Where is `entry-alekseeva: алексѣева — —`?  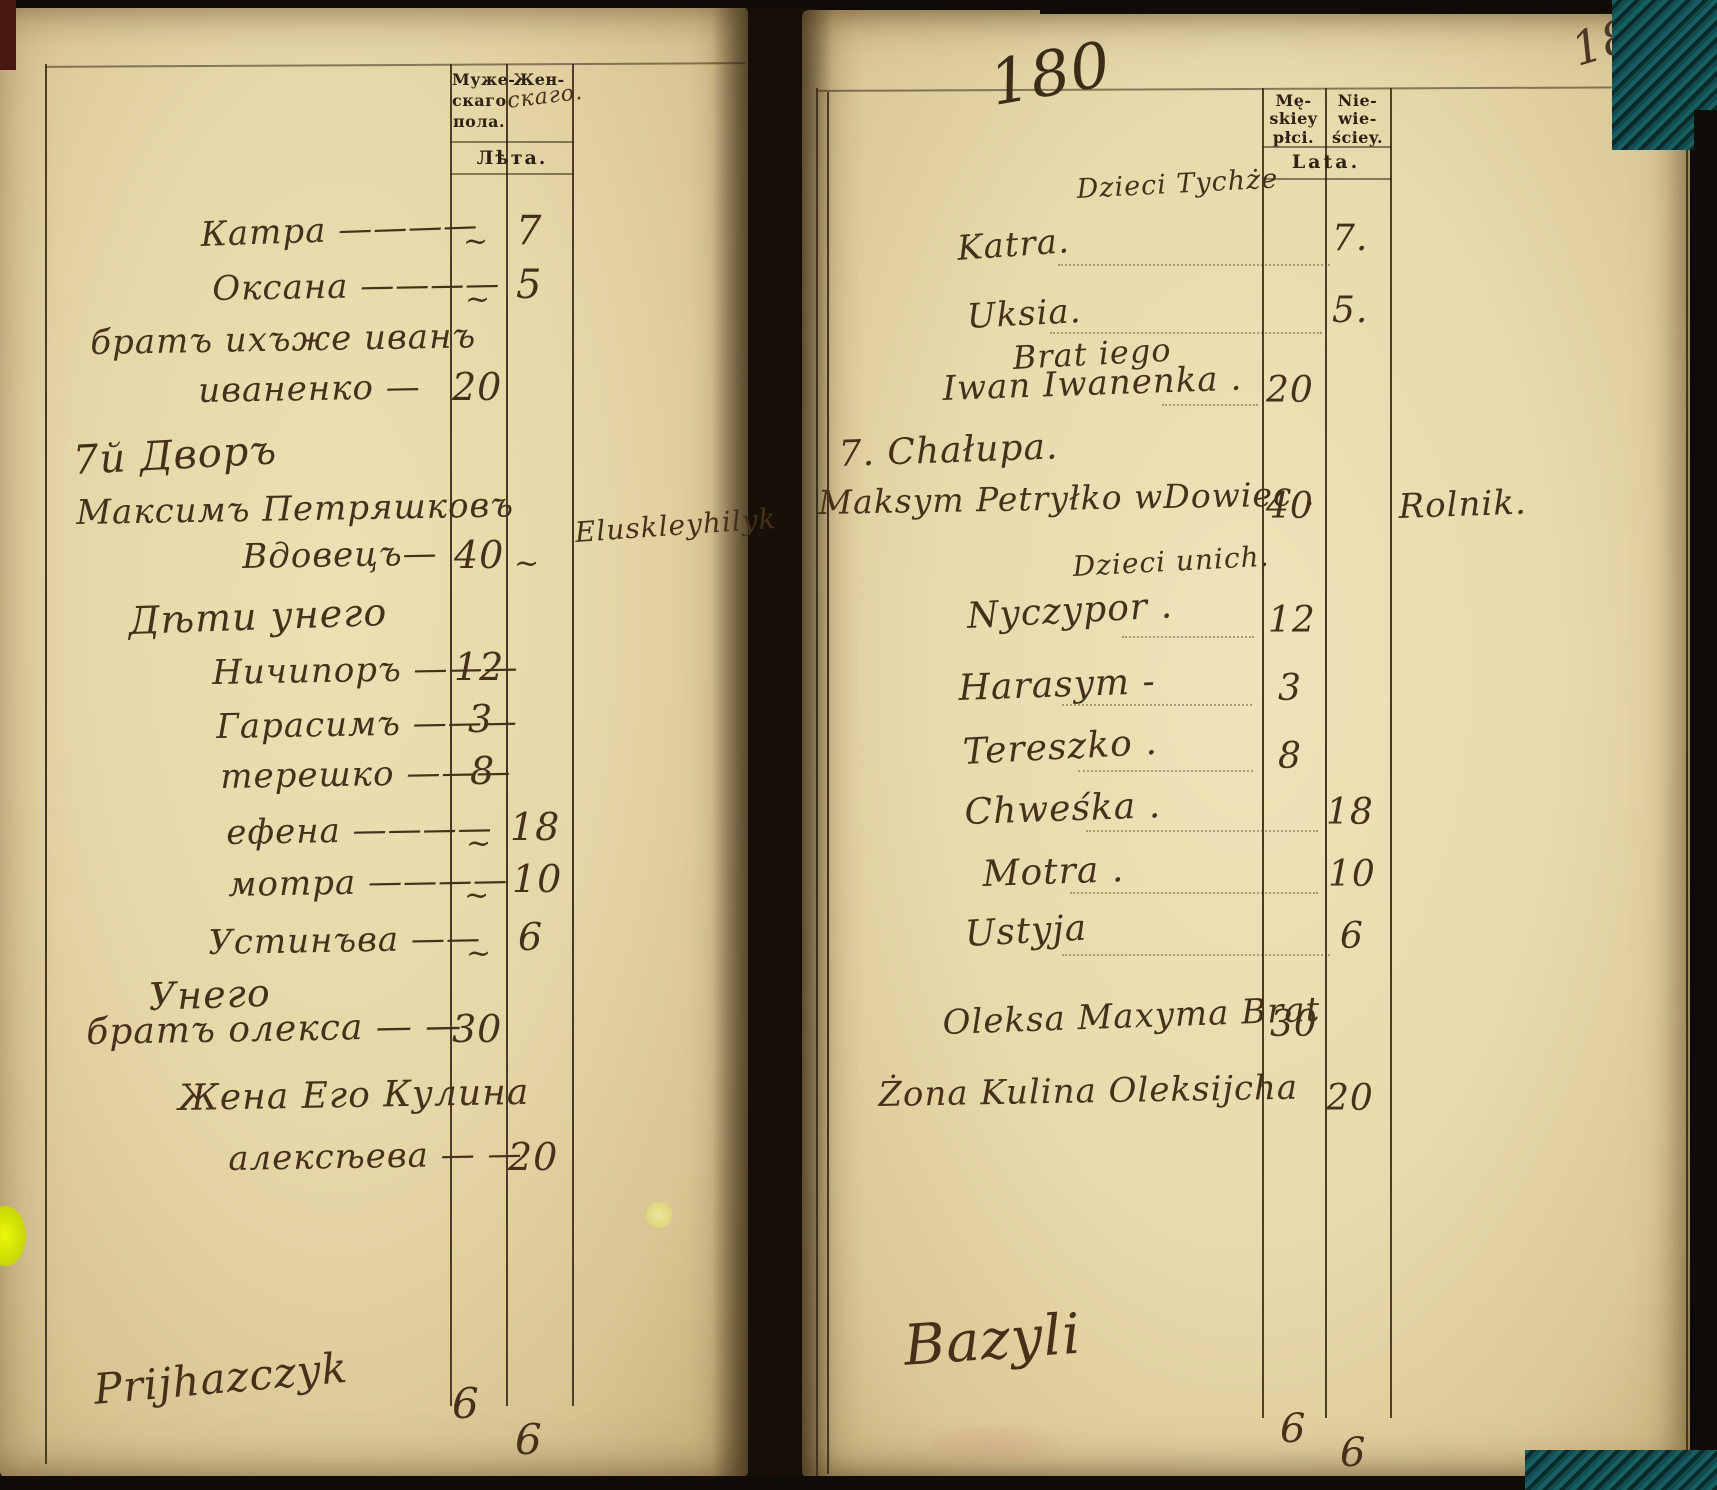
entry-alekseeva: алексѣева — — is located at coordinates (375, 1156).